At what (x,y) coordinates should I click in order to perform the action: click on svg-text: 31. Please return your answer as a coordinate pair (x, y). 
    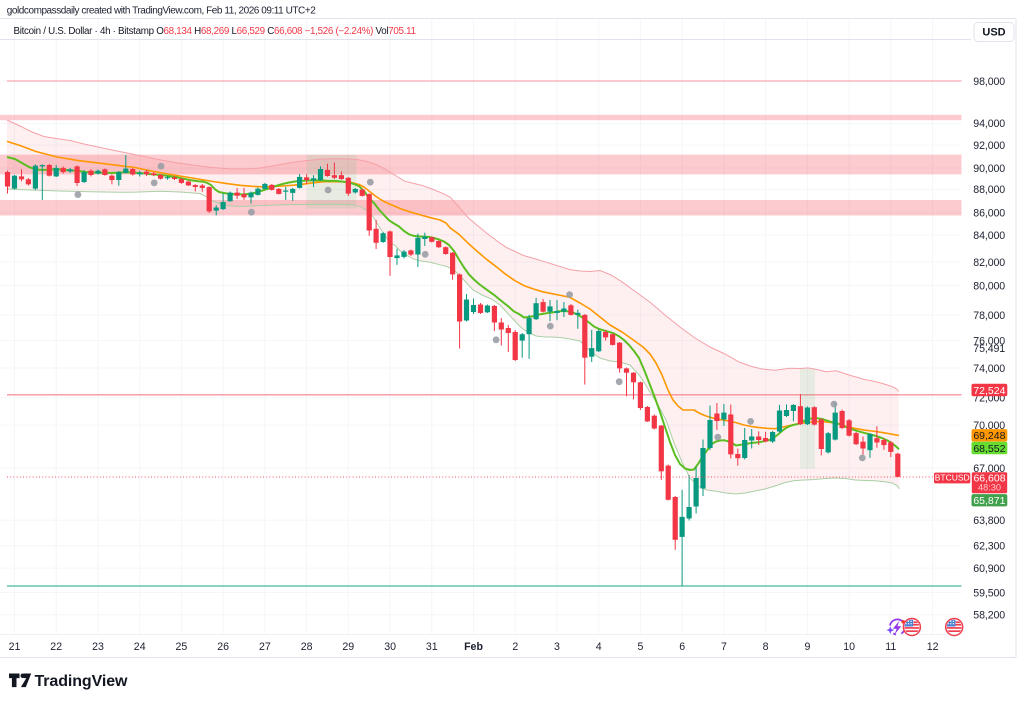
    Looking at the image, I should click on (432, 647).